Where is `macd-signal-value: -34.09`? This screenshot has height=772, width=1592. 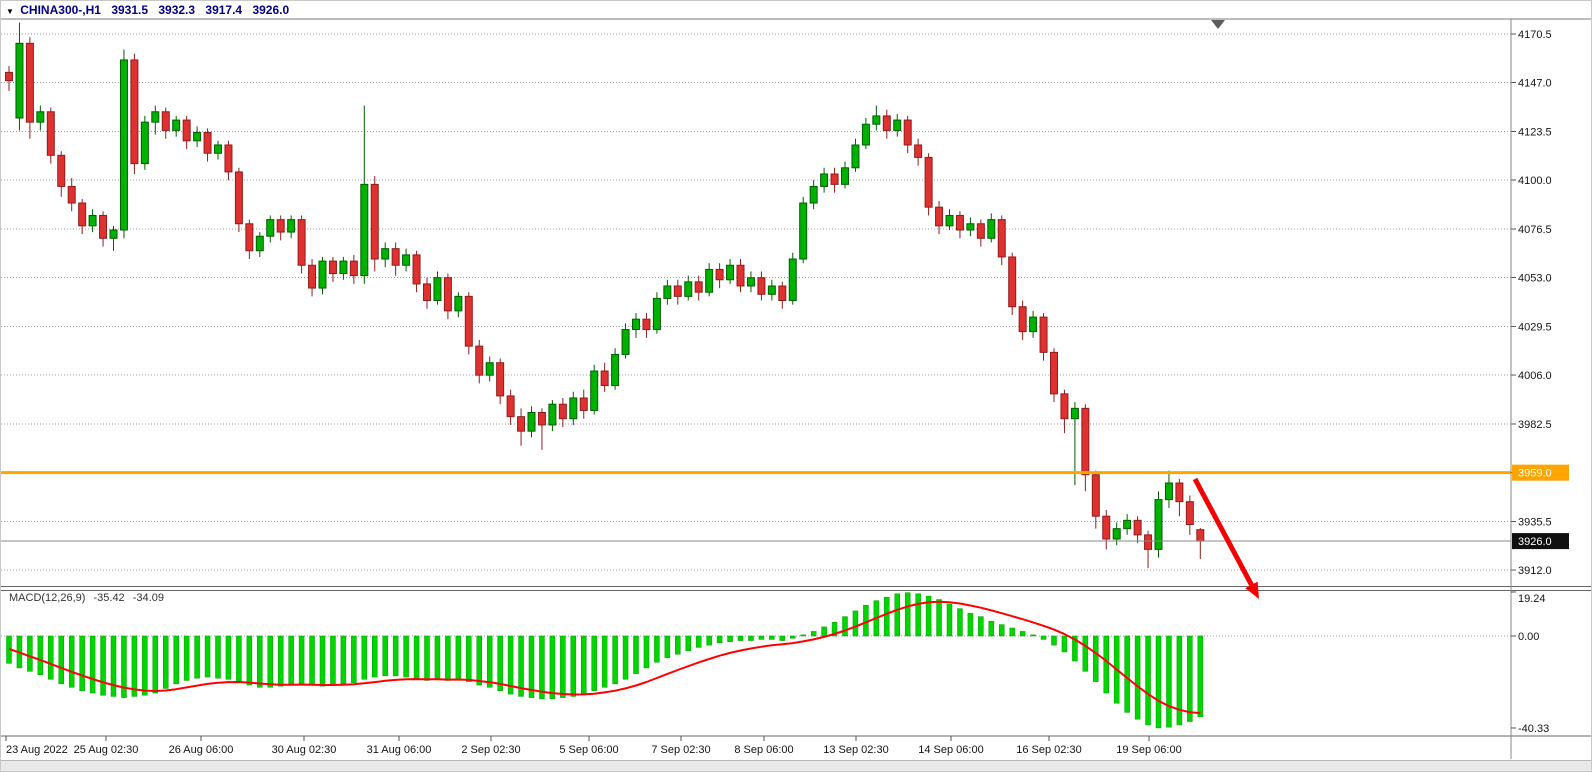 macd-signal-value: -34.09 is located at coordinates (148, 598).